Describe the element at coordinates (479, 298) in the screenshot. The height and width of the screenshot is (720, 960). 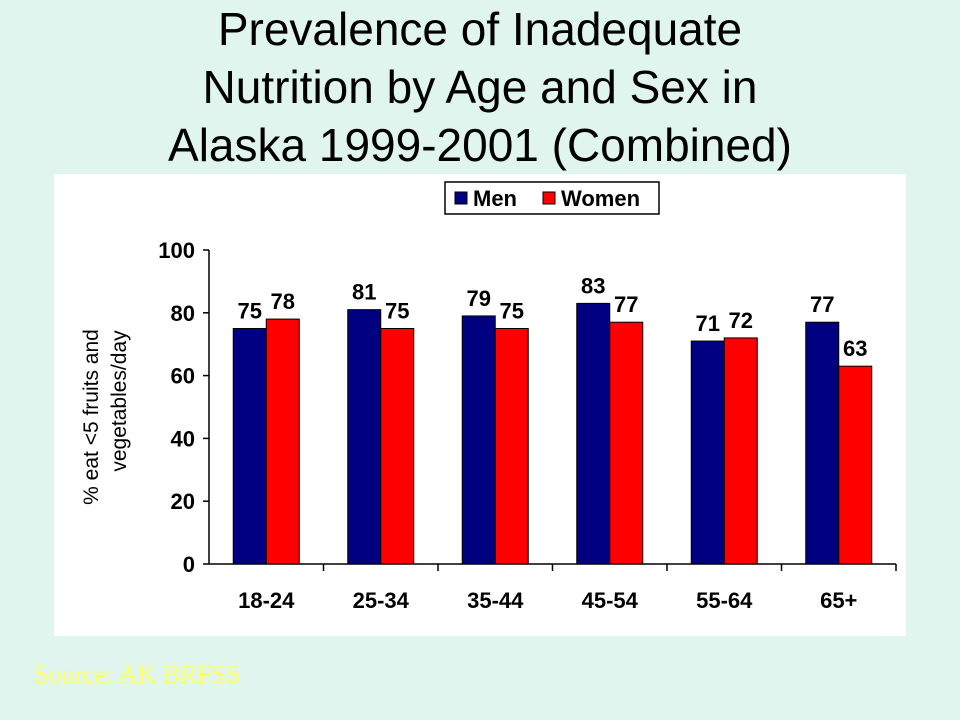
I see `data-label: 79` at that location.